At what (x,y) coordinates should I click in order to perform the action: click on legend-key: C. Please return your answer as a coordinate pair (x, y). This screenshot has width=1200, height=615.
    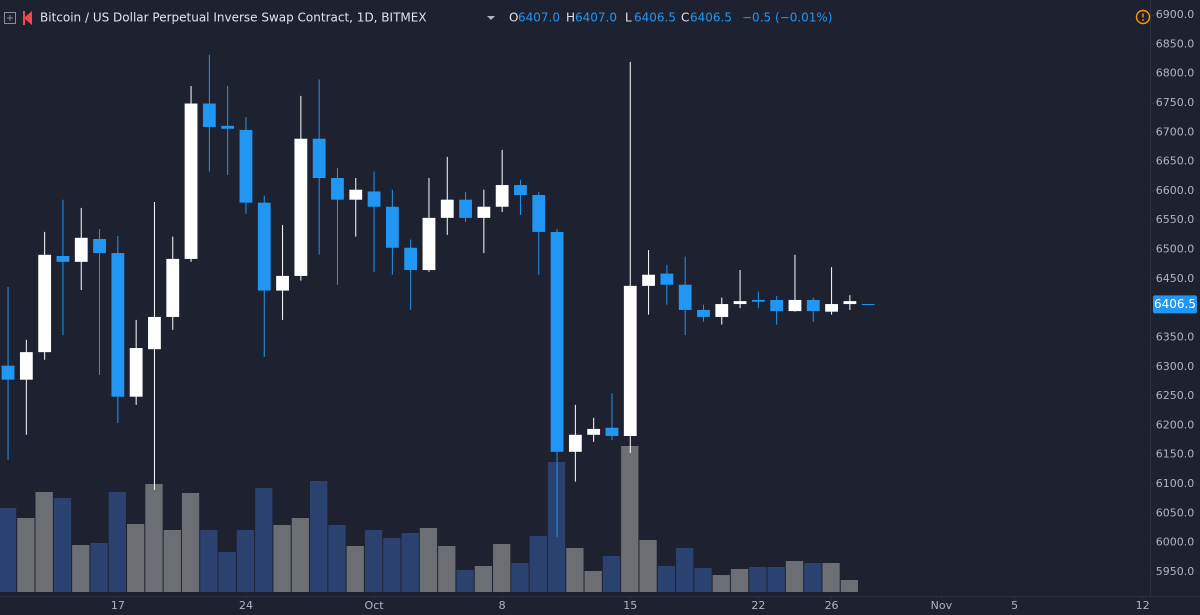
    Looking at the image, I should click on (685, 18).